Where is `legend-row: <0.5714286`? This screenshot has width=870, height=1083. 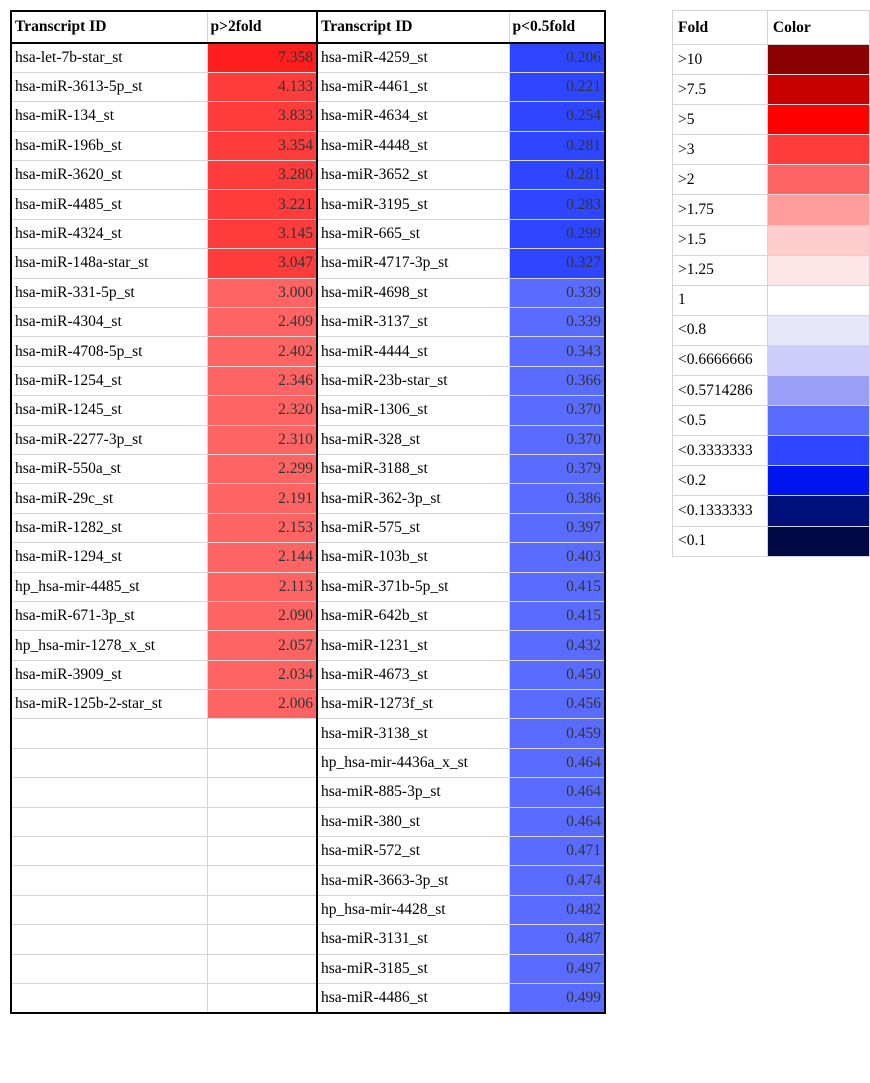
legend-row: <0.5714286 is located at coordinates (771, 391).